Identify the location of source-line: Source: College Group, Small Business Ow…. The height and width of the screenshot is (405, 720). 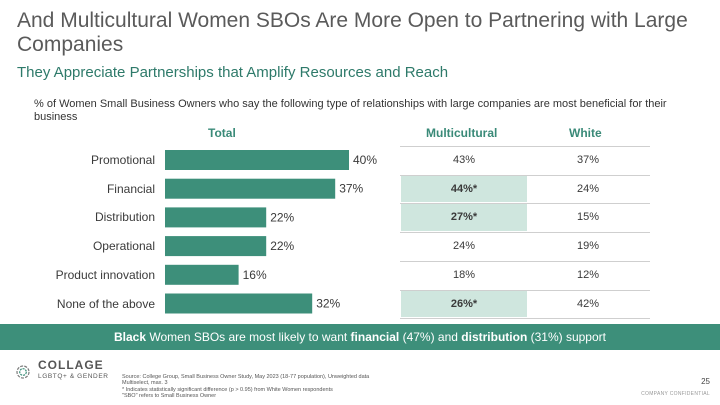
(246, 377).